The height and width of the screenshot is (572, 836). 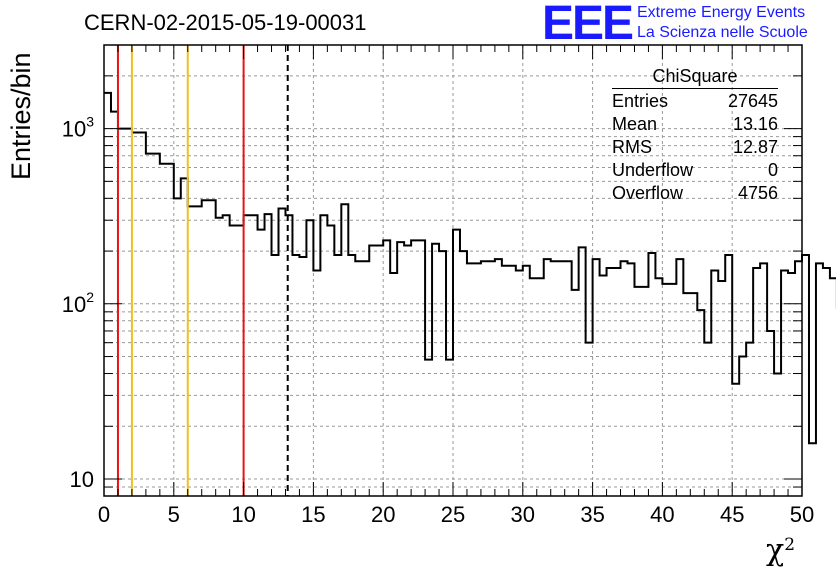 What do you see at coordinates (722, 32) in the screenshot?
I see `logo-line-2: La Scienza nelle Scuole` at bounding box center [722, 32].